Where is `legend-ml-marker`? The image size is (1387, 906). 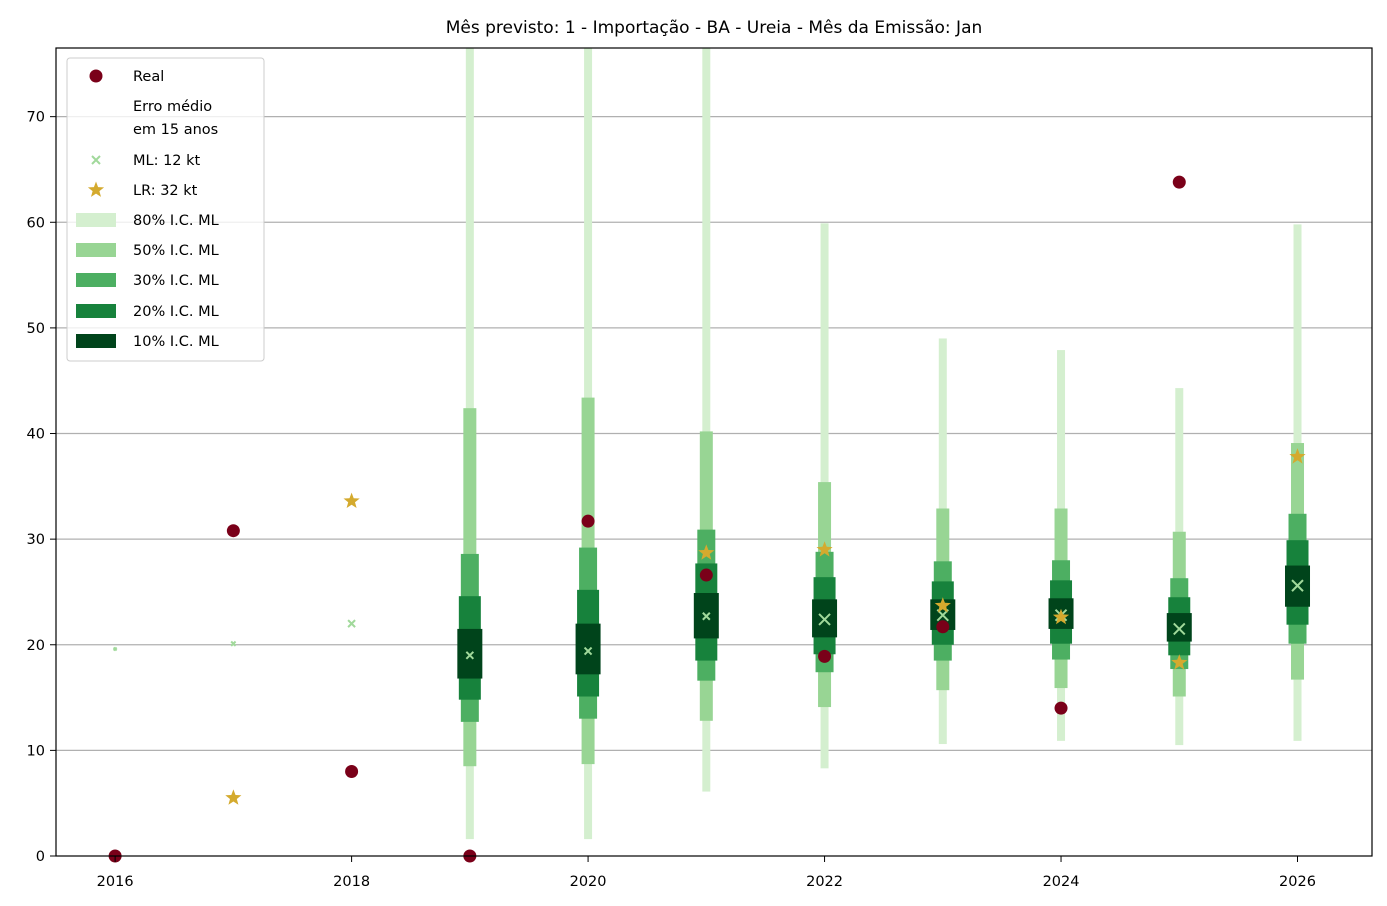 legend-ml-marker is located at coordinates (96, 160).